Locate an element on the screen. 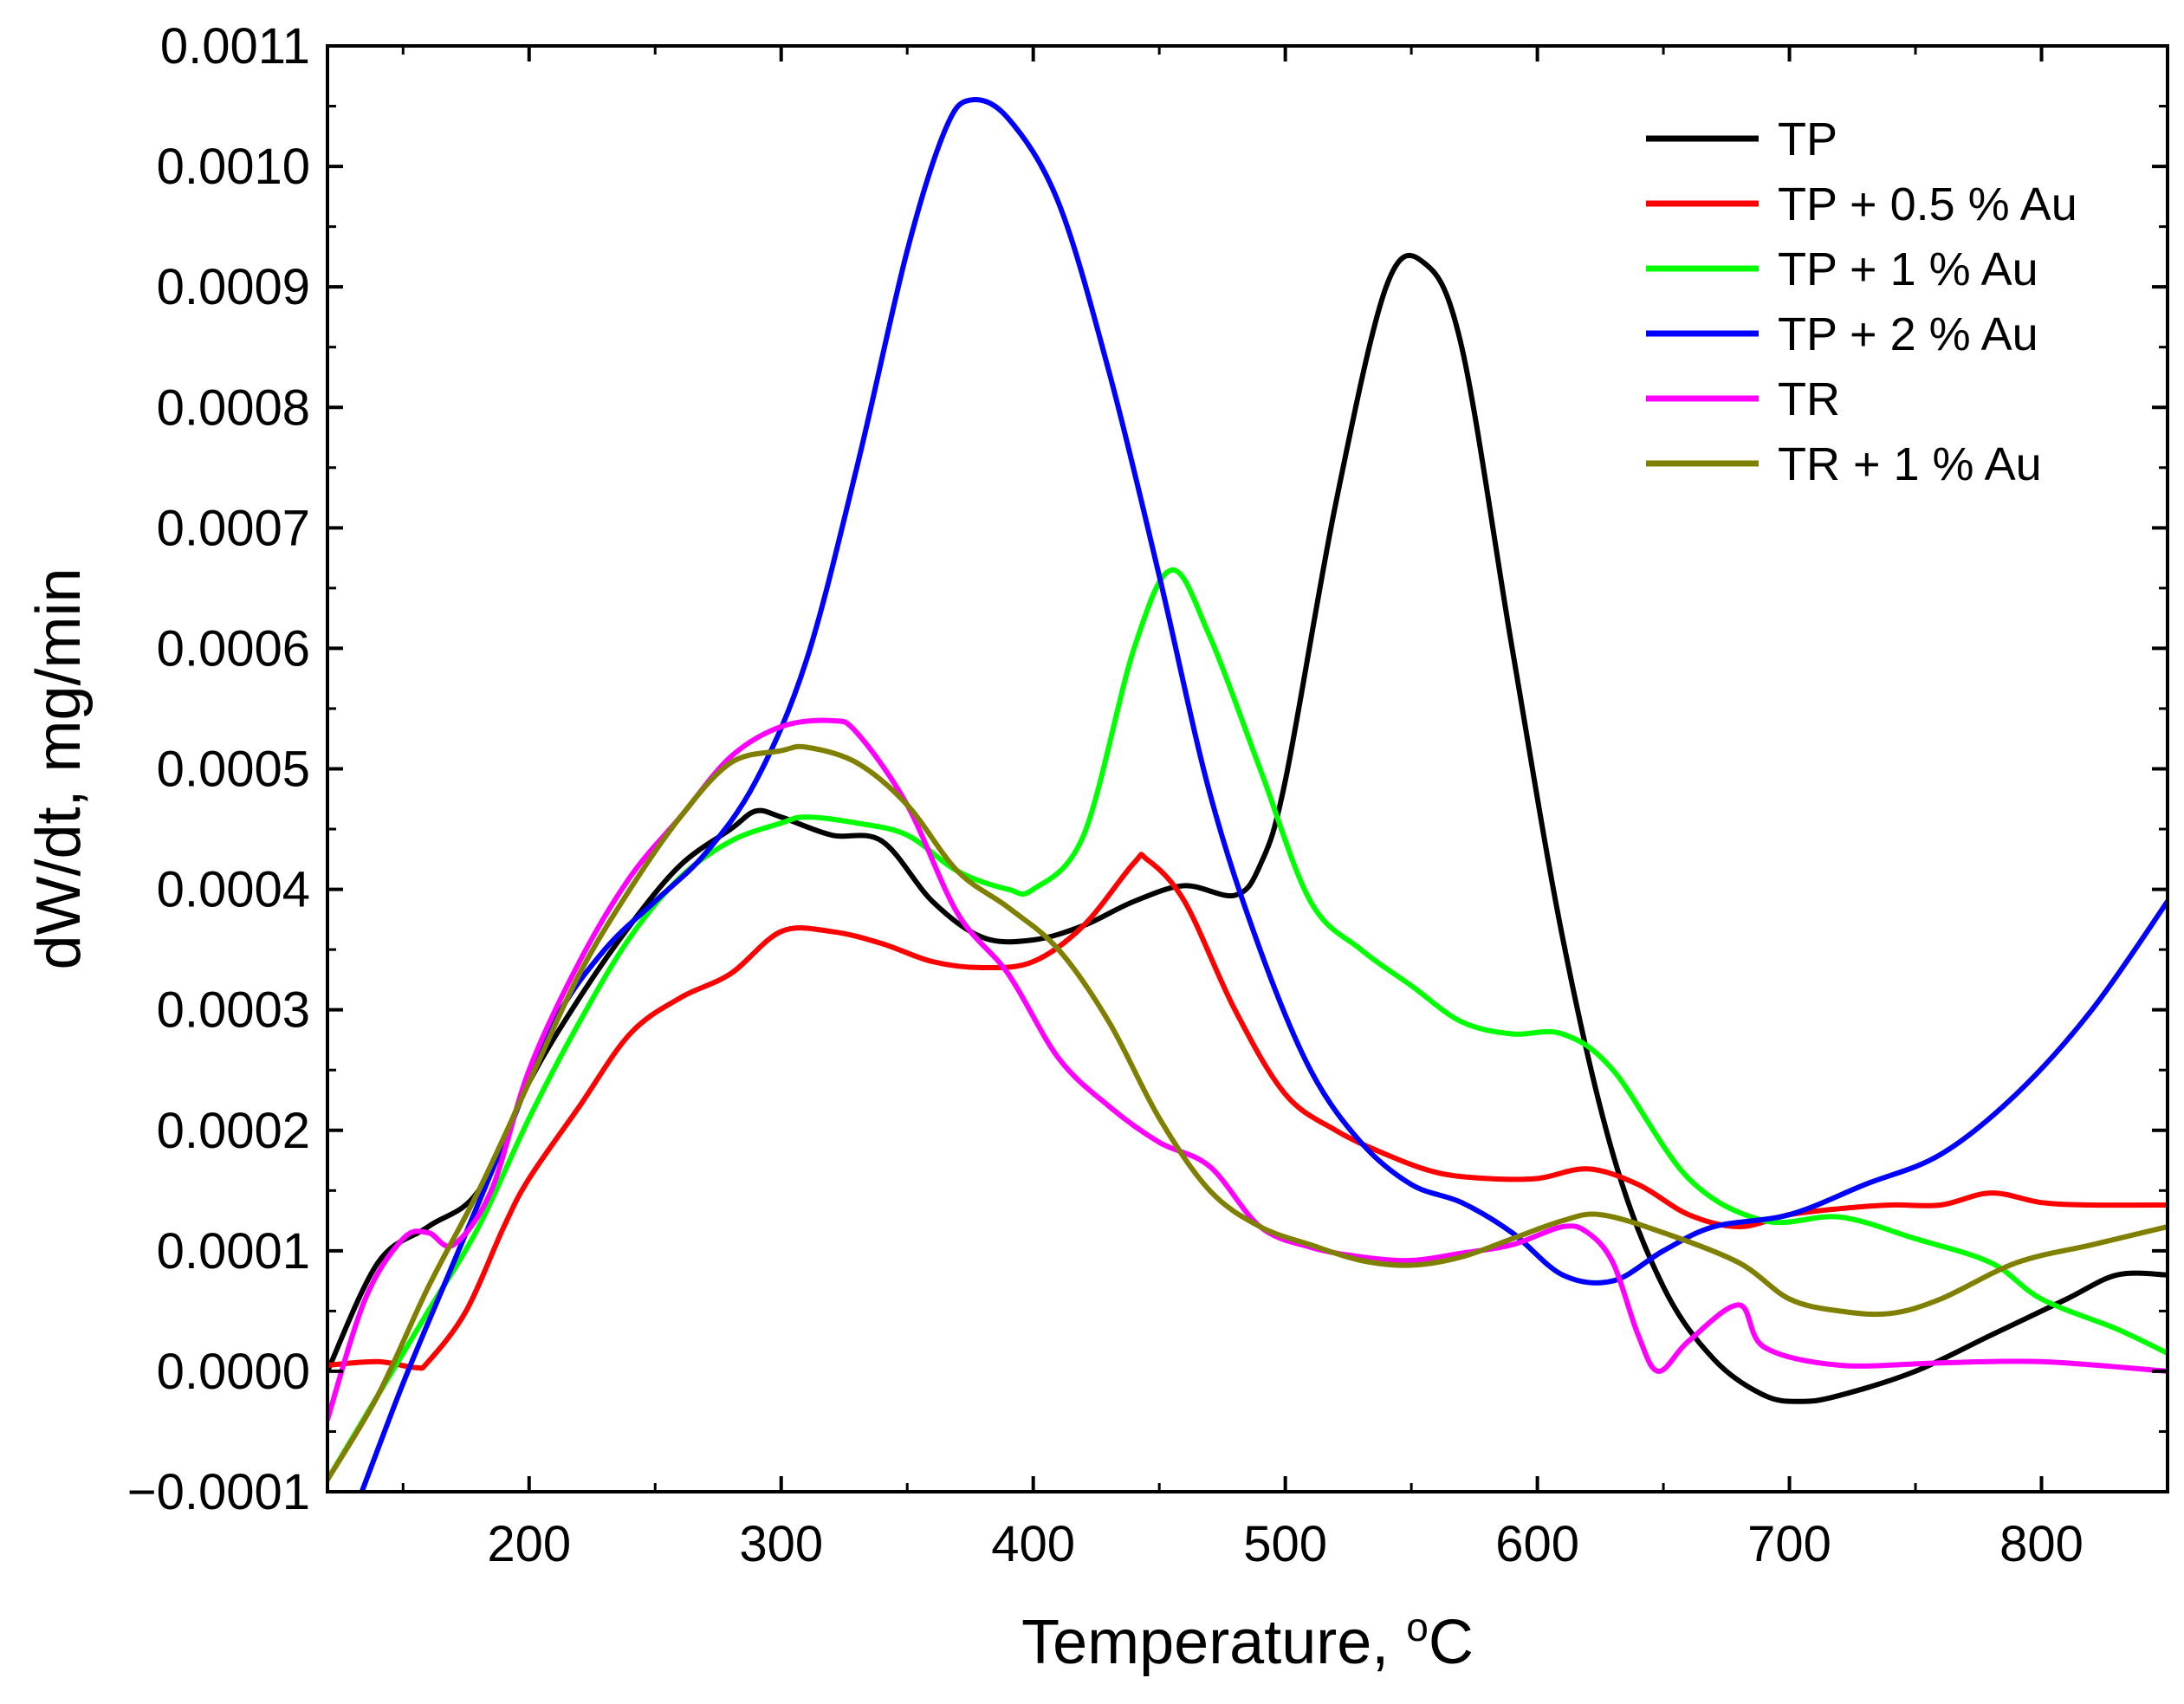 This screenshot has width=2184, height=1704. y-tick-label: 0.0000 is located at coordinates (233, 1372).